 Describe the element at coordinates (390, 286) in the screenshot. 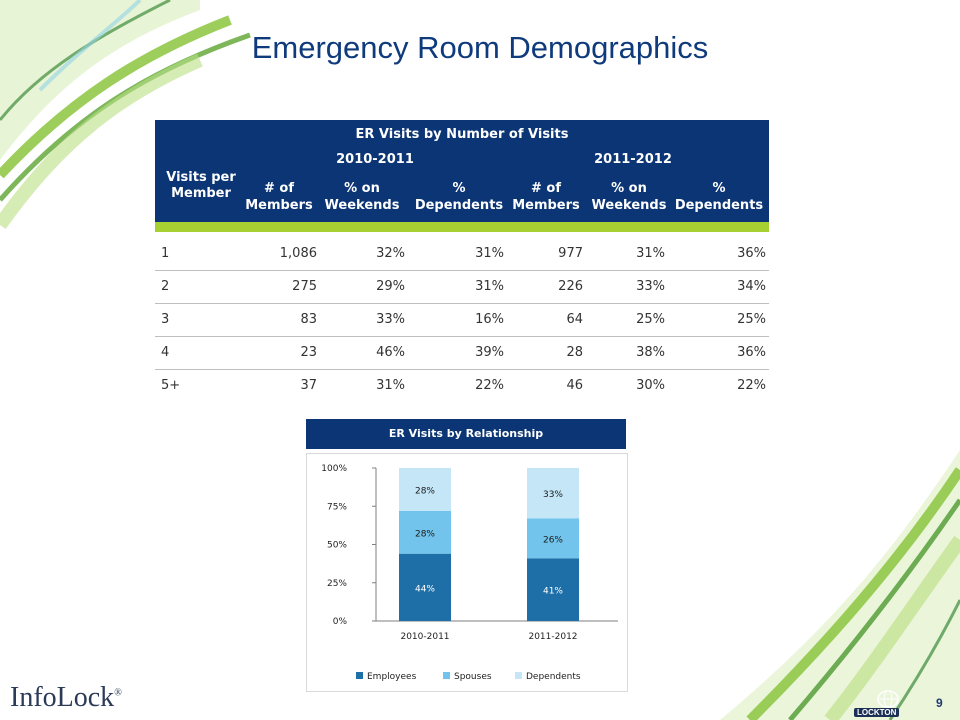

I see `table-cell: 29%` at that location.